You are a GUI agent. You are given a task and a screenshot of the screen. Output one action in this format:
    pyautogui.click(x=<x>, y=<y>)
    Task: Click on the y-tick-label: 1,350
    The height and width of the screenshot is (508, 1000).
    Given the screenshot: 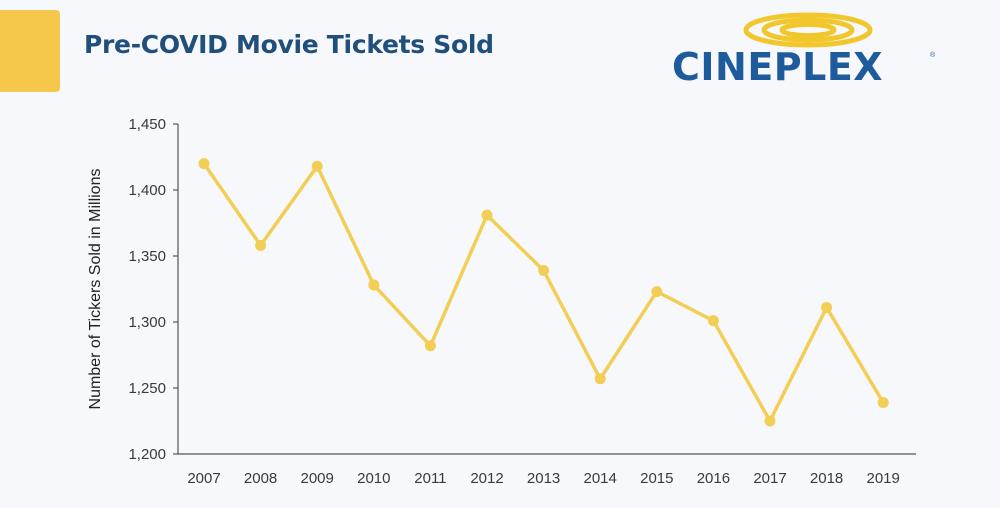 What is the action you would take?
    pyautogui.click(x=147, y=256)
    